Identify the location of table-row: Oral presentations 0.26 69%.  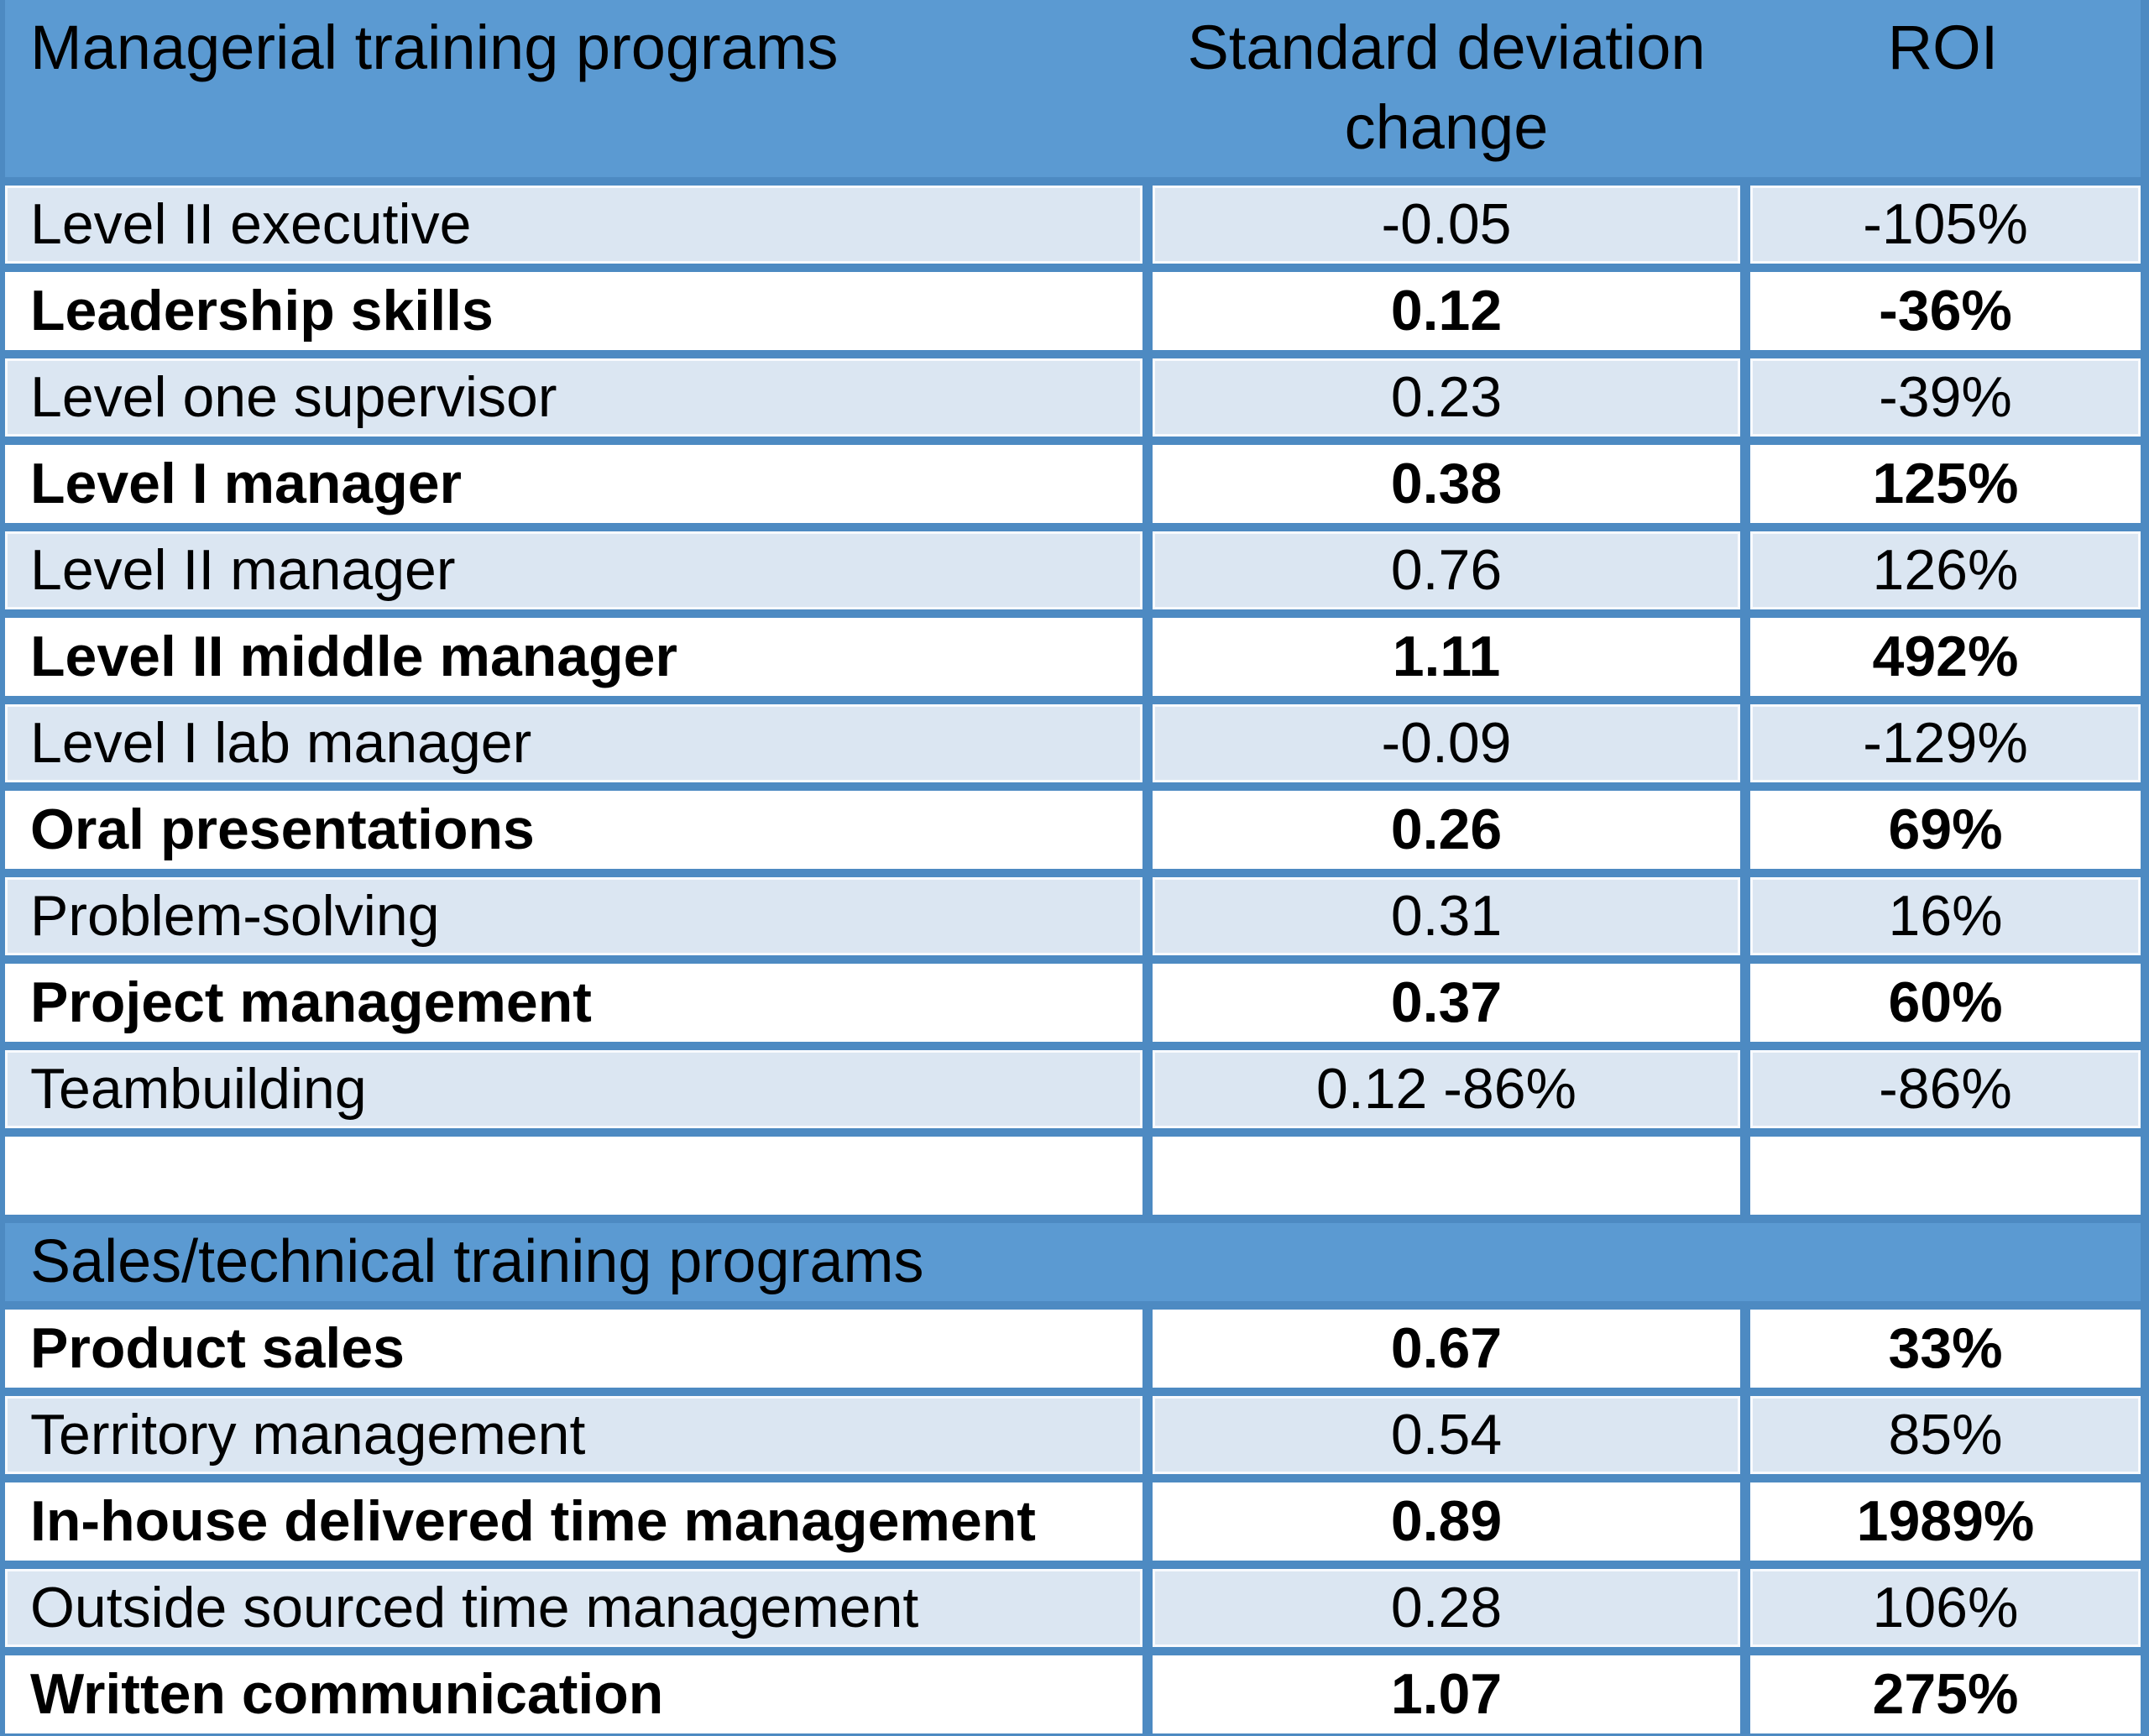
(1074, 827).